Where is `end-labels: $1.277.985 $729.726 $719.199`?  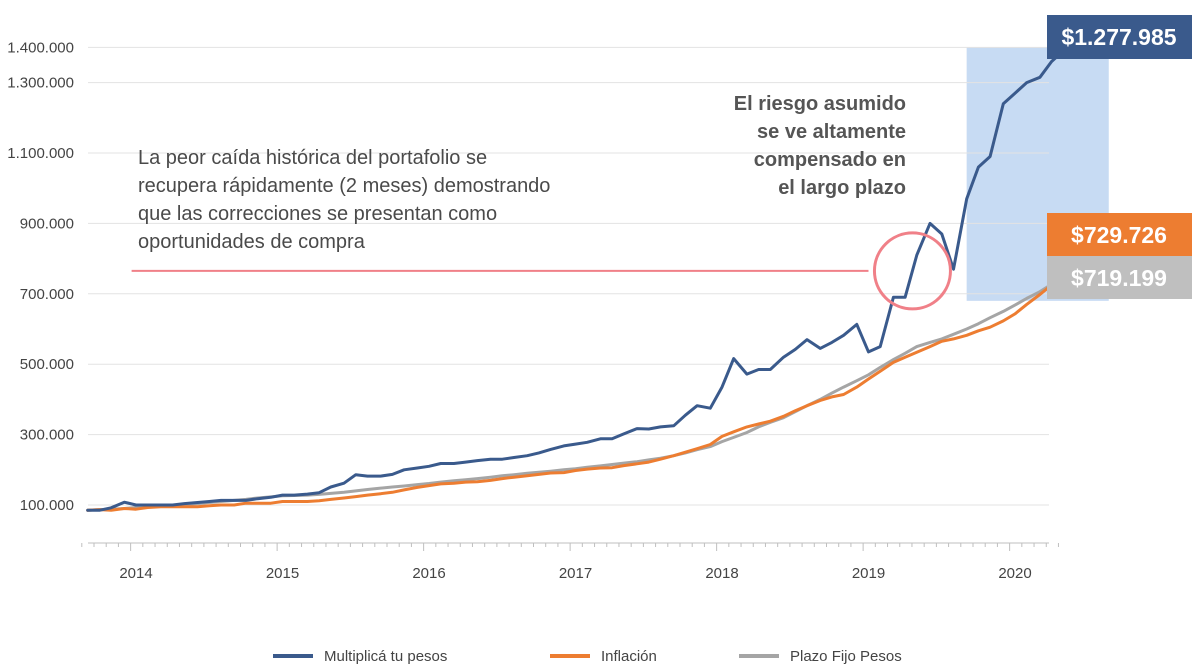 end-labels: $1.277.985 $729.726 $719.199 is located at coordinates (1119, 157).